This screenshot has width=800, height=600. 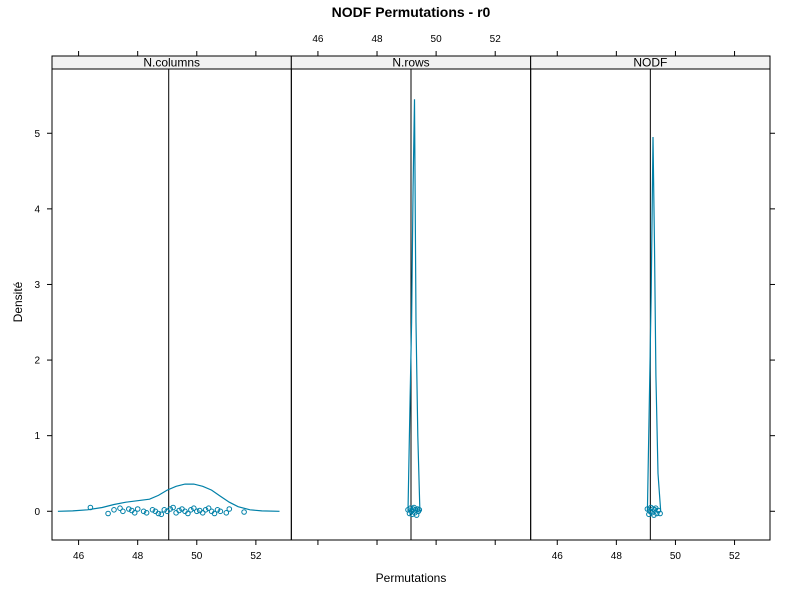 What do you see at coordinates (37, 512) in the screenshot?
I see `y-tick-label: 0` at bounding box center [37, 512].